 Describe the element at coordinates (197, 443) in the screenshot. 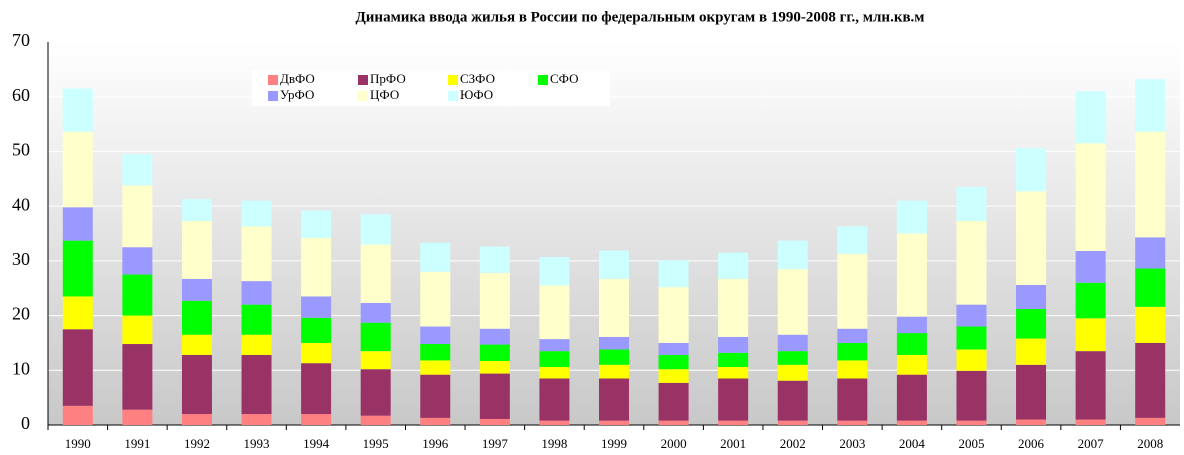

I see `x-tick-label: 1992` at that location.